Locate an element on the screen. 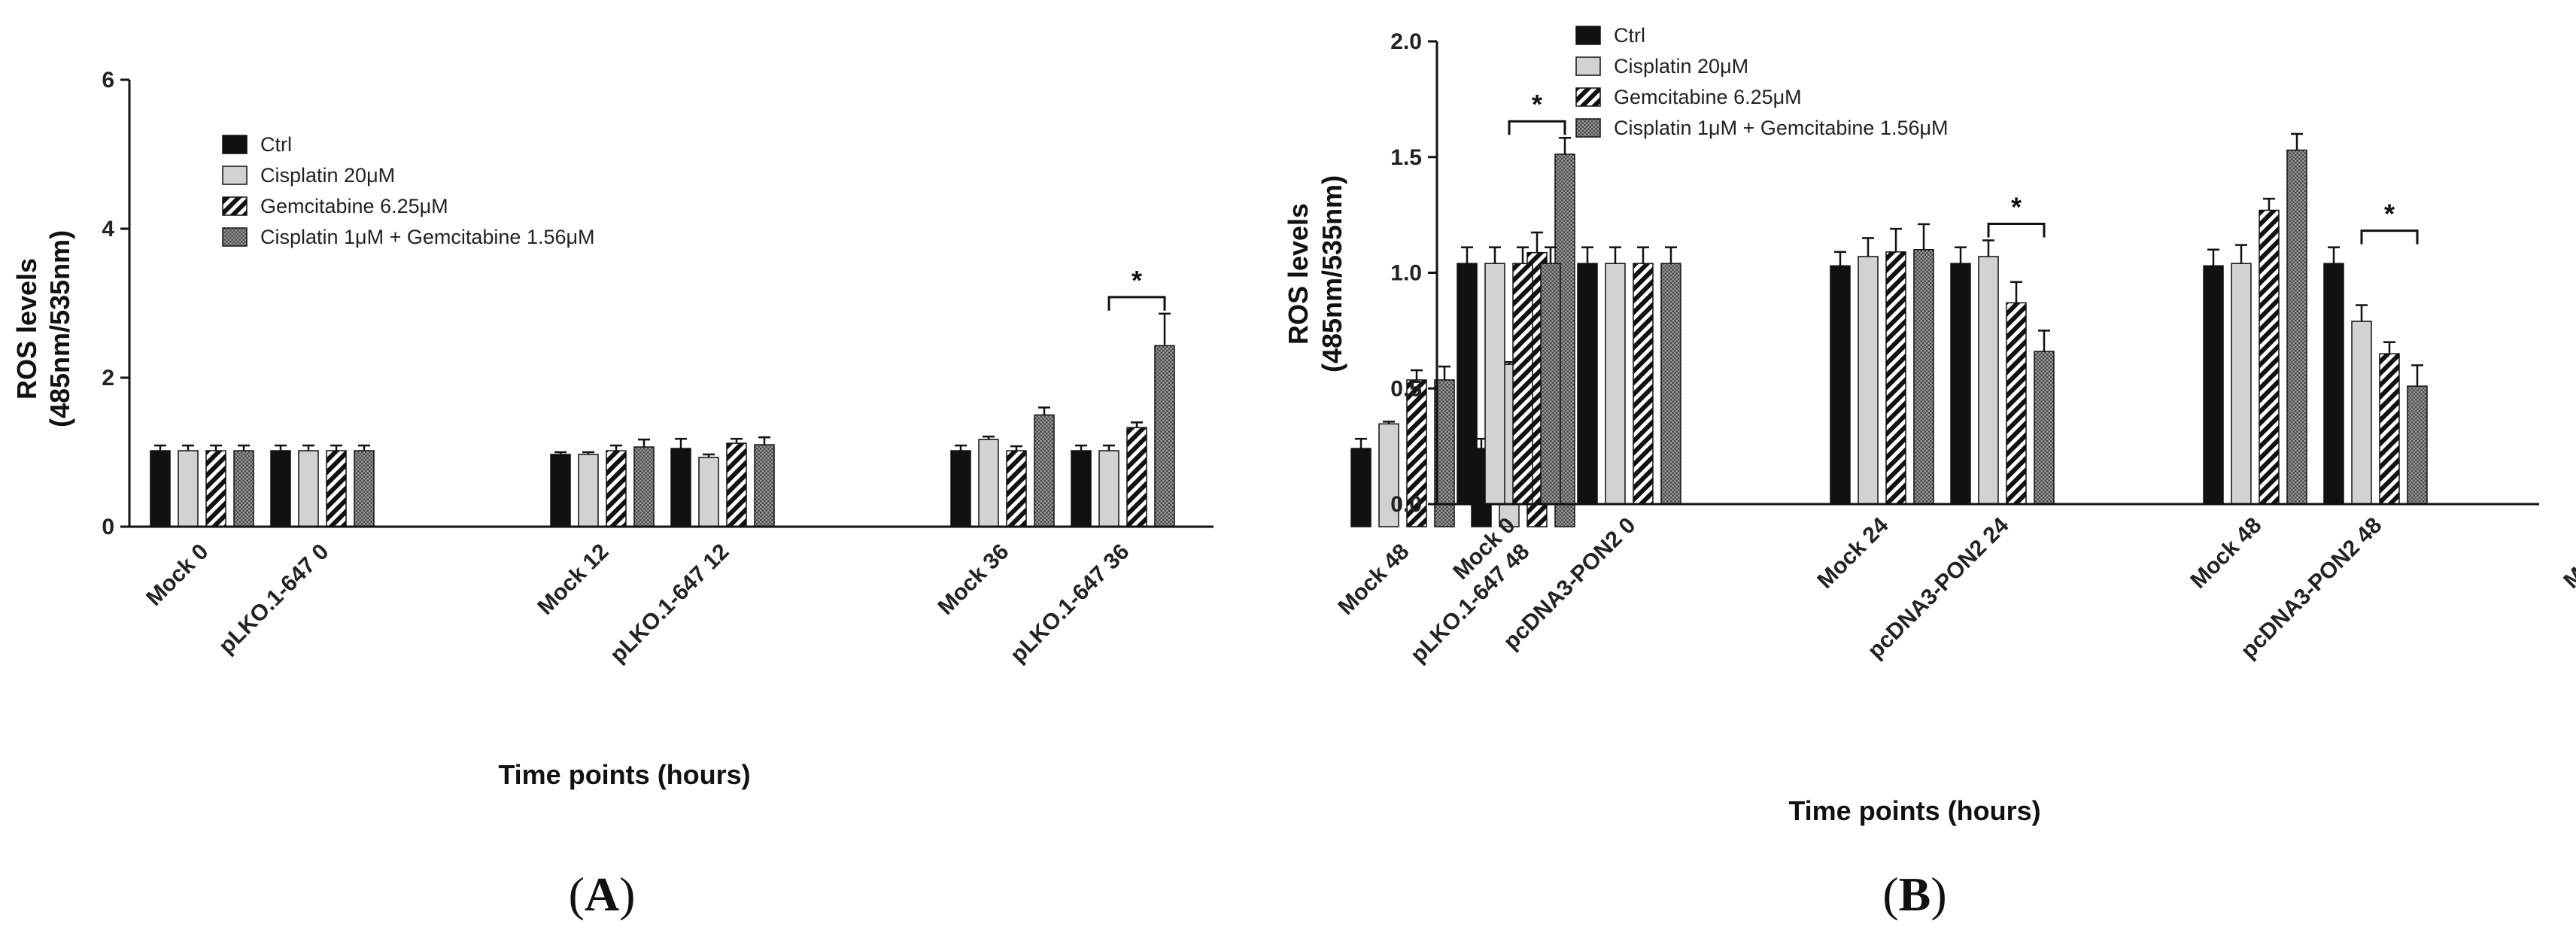 The width and height of the screenshot is (2576, 939). panel-label-b-open: ( is located at coordinates (1890, 894).